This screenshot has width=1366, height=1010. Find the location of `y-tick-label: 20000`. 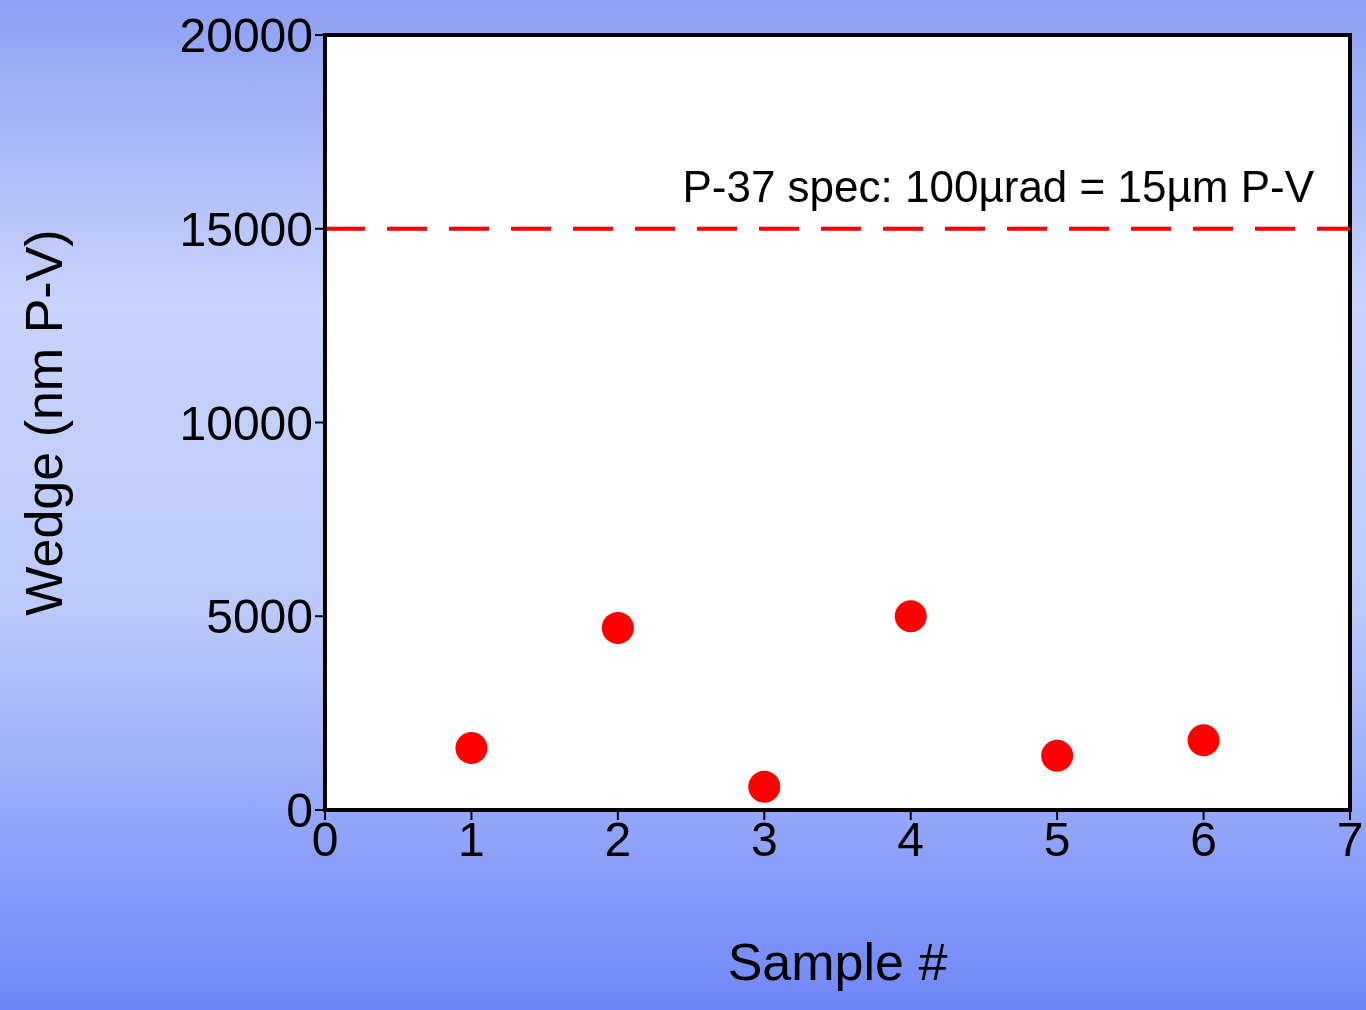

y-tick-label: 20000 is located at coordinates (246, 36).